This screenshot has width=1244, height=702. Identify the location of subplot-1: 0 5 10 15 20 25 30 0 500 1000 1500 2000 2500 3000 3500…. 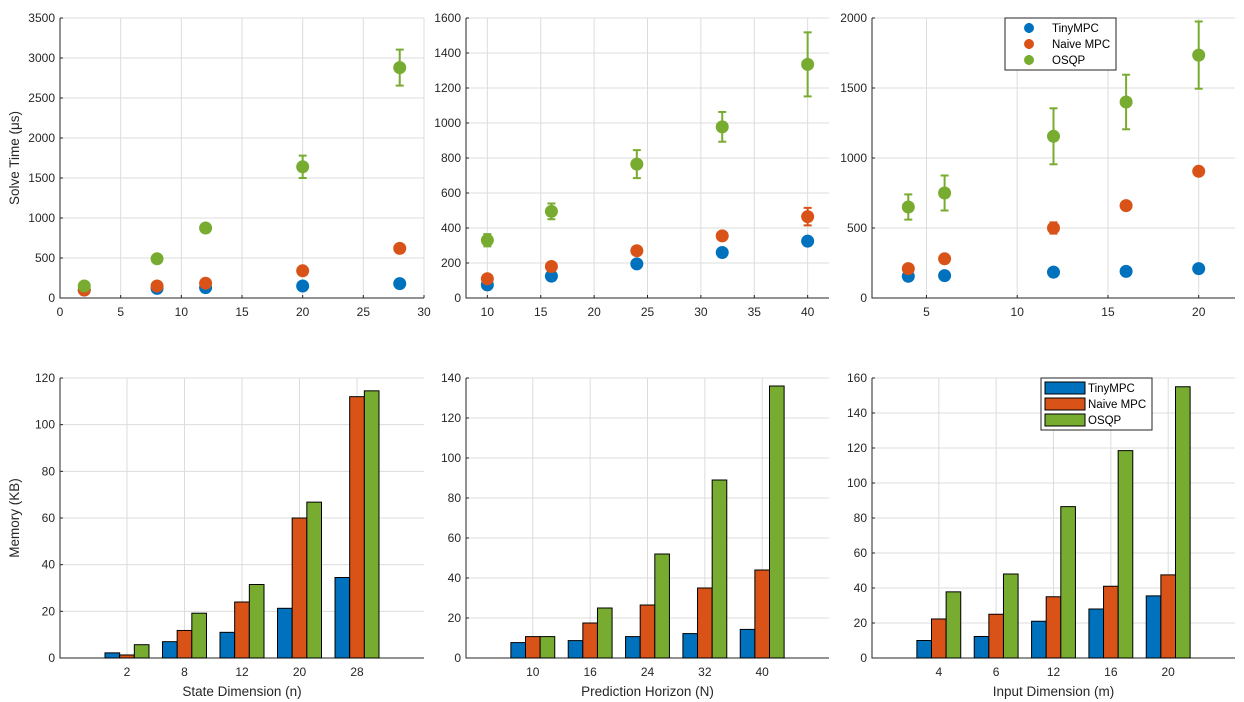
(219, 165).